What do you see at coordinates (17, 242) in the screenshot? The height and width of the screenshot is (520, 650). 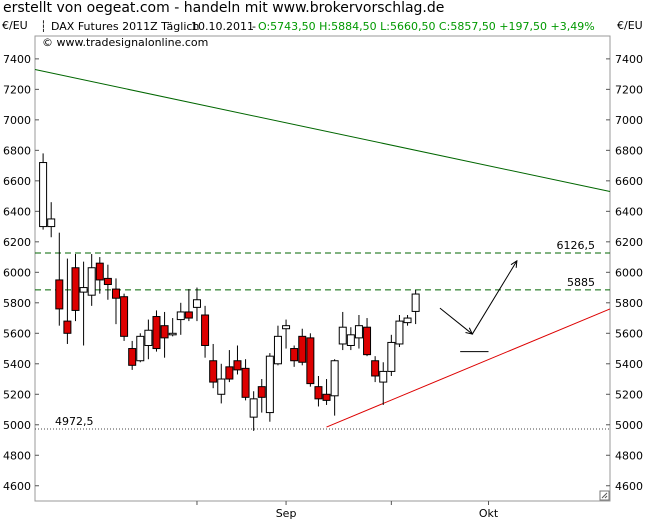 I see `y-tick-label-left: 6200` at bounding box center [17, 242].